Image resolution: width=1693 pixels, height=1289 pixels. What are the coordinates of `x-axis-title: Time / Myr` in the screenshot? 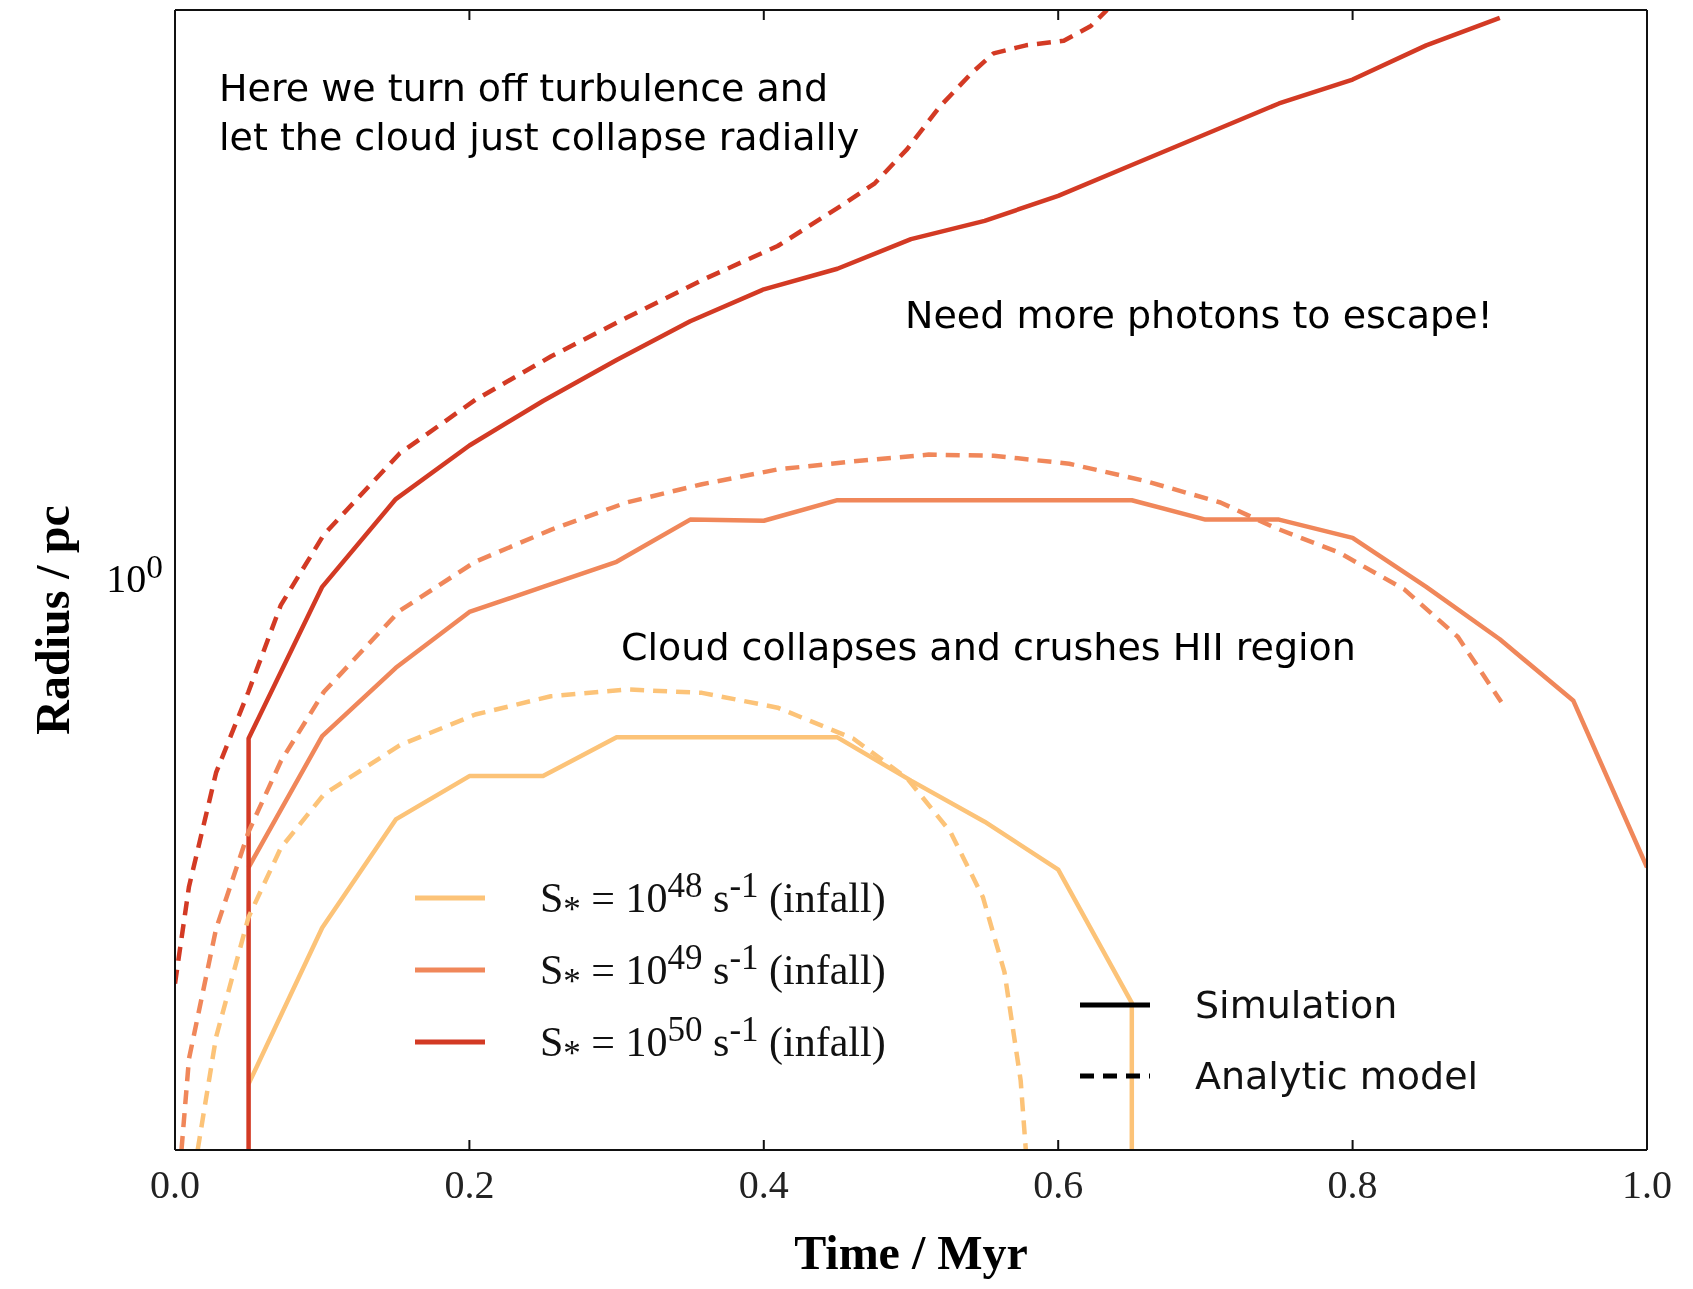 It's located at (911, 1252).